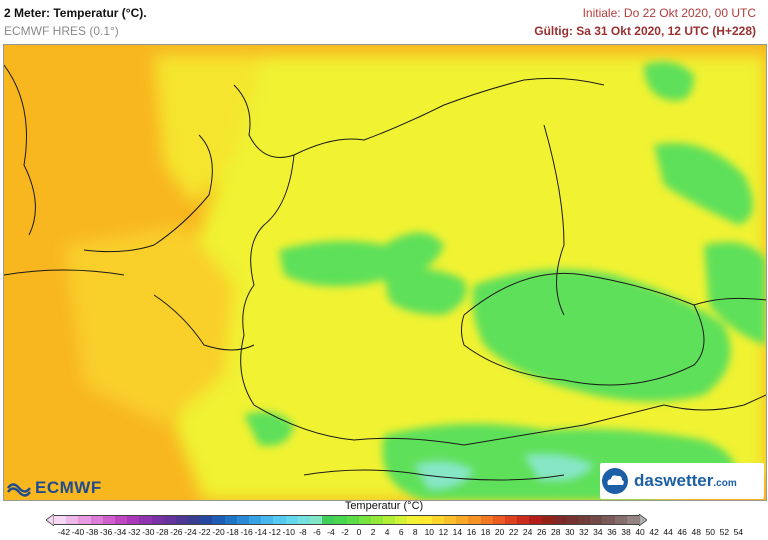 The image size is (768, 540). What do you see at coordinates (19, 490) in the screenshot?
I see `ecmwf-swirl-icon` at bounding box center [19, 490].